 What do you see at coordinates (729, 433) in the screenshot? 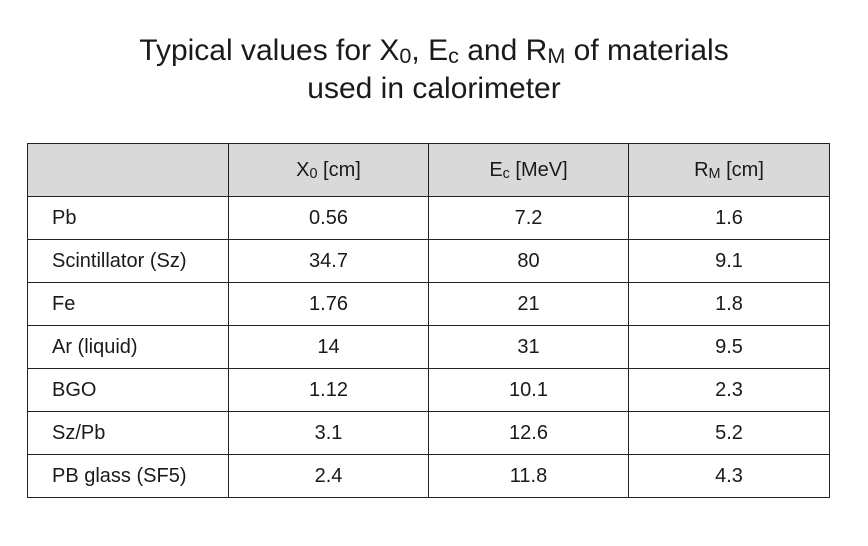
I see `cell-rm: 5.2` at bounding box center [729, 433].